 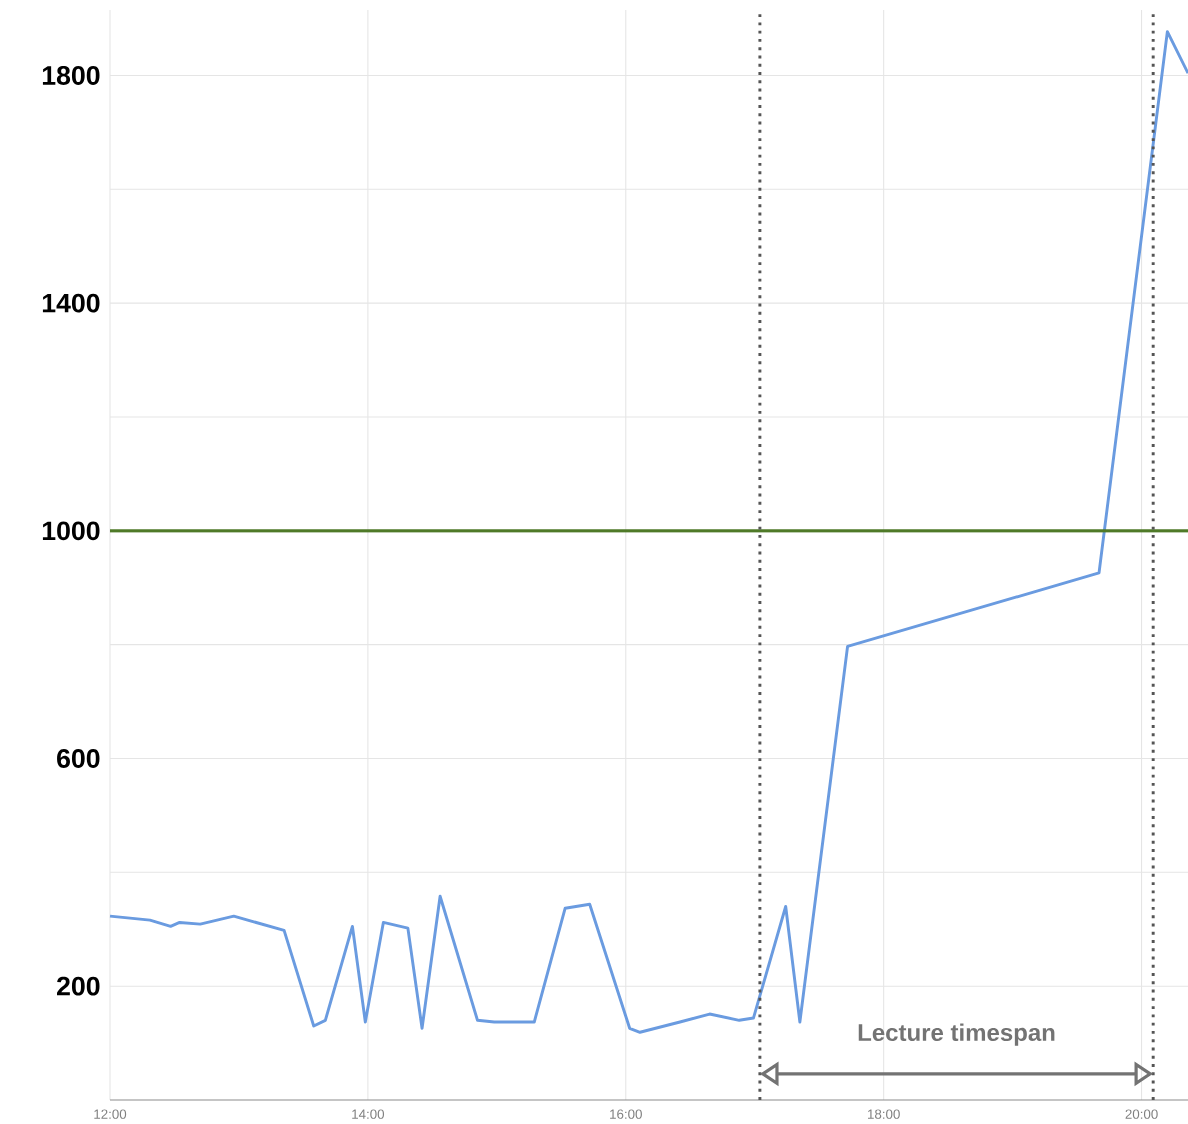 What do you see at coordinates (78, 986) in the screenshot?
I see `y-tick-label: 200` at bounding box center [78, 986].